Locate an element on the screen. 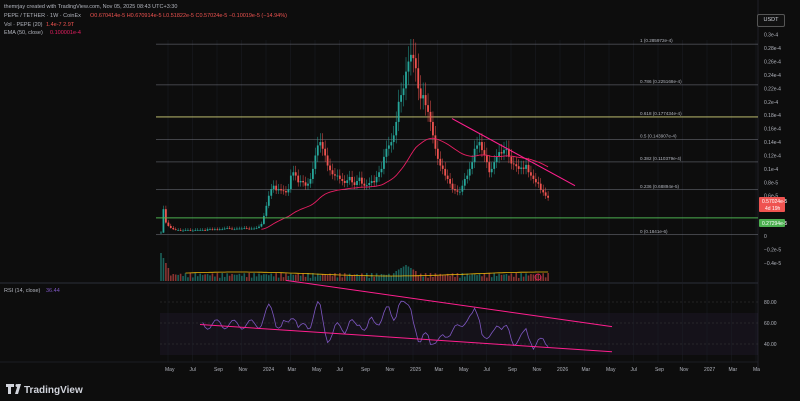 Image resolution: width=800 pixels, height=401 pixels. rsi-band is located at coordinates (459, 334).